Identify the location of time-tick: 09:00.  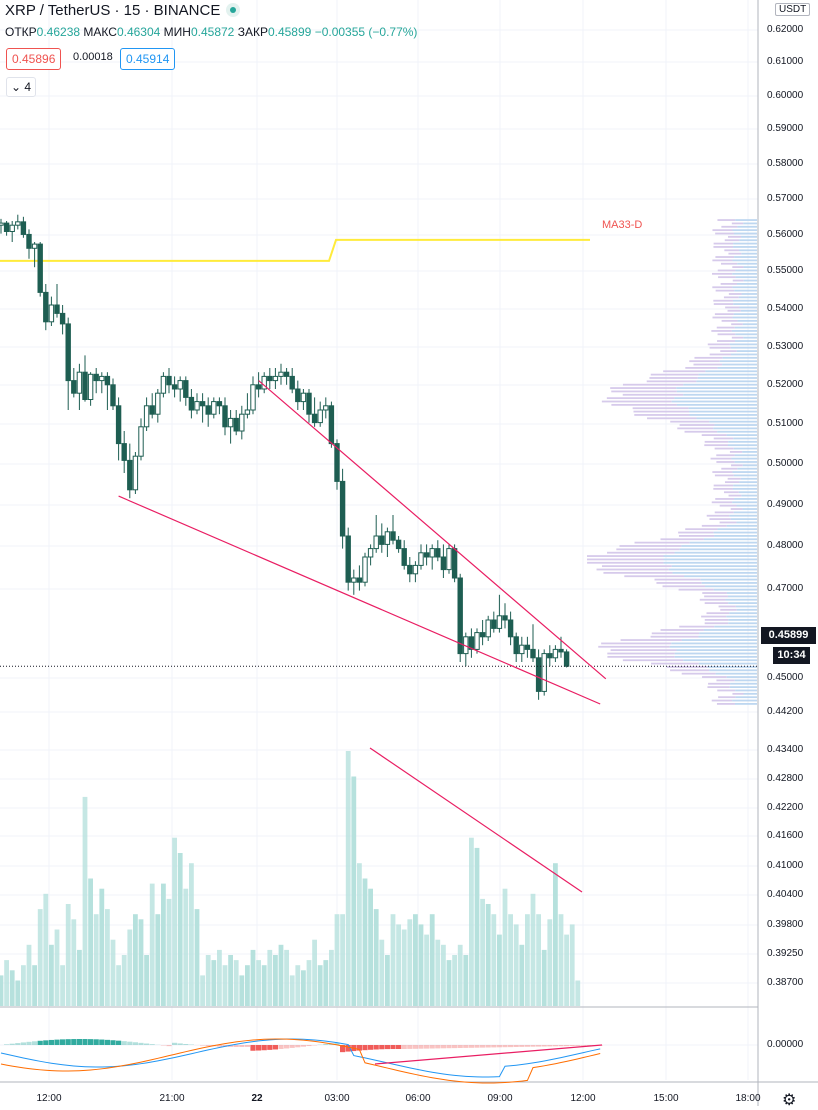
(499, 1098).